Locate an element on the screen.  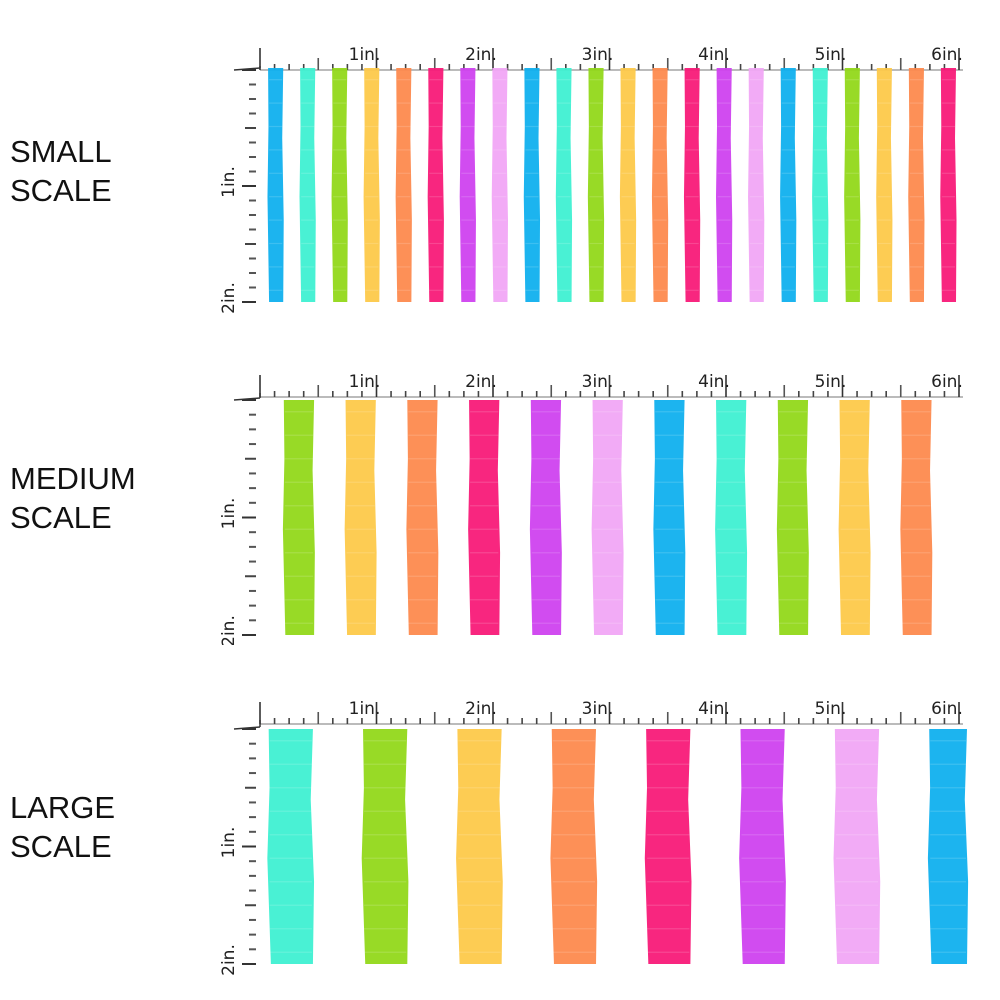
small-top-ruler-label: 6in. is located at coordinates (947, 55).